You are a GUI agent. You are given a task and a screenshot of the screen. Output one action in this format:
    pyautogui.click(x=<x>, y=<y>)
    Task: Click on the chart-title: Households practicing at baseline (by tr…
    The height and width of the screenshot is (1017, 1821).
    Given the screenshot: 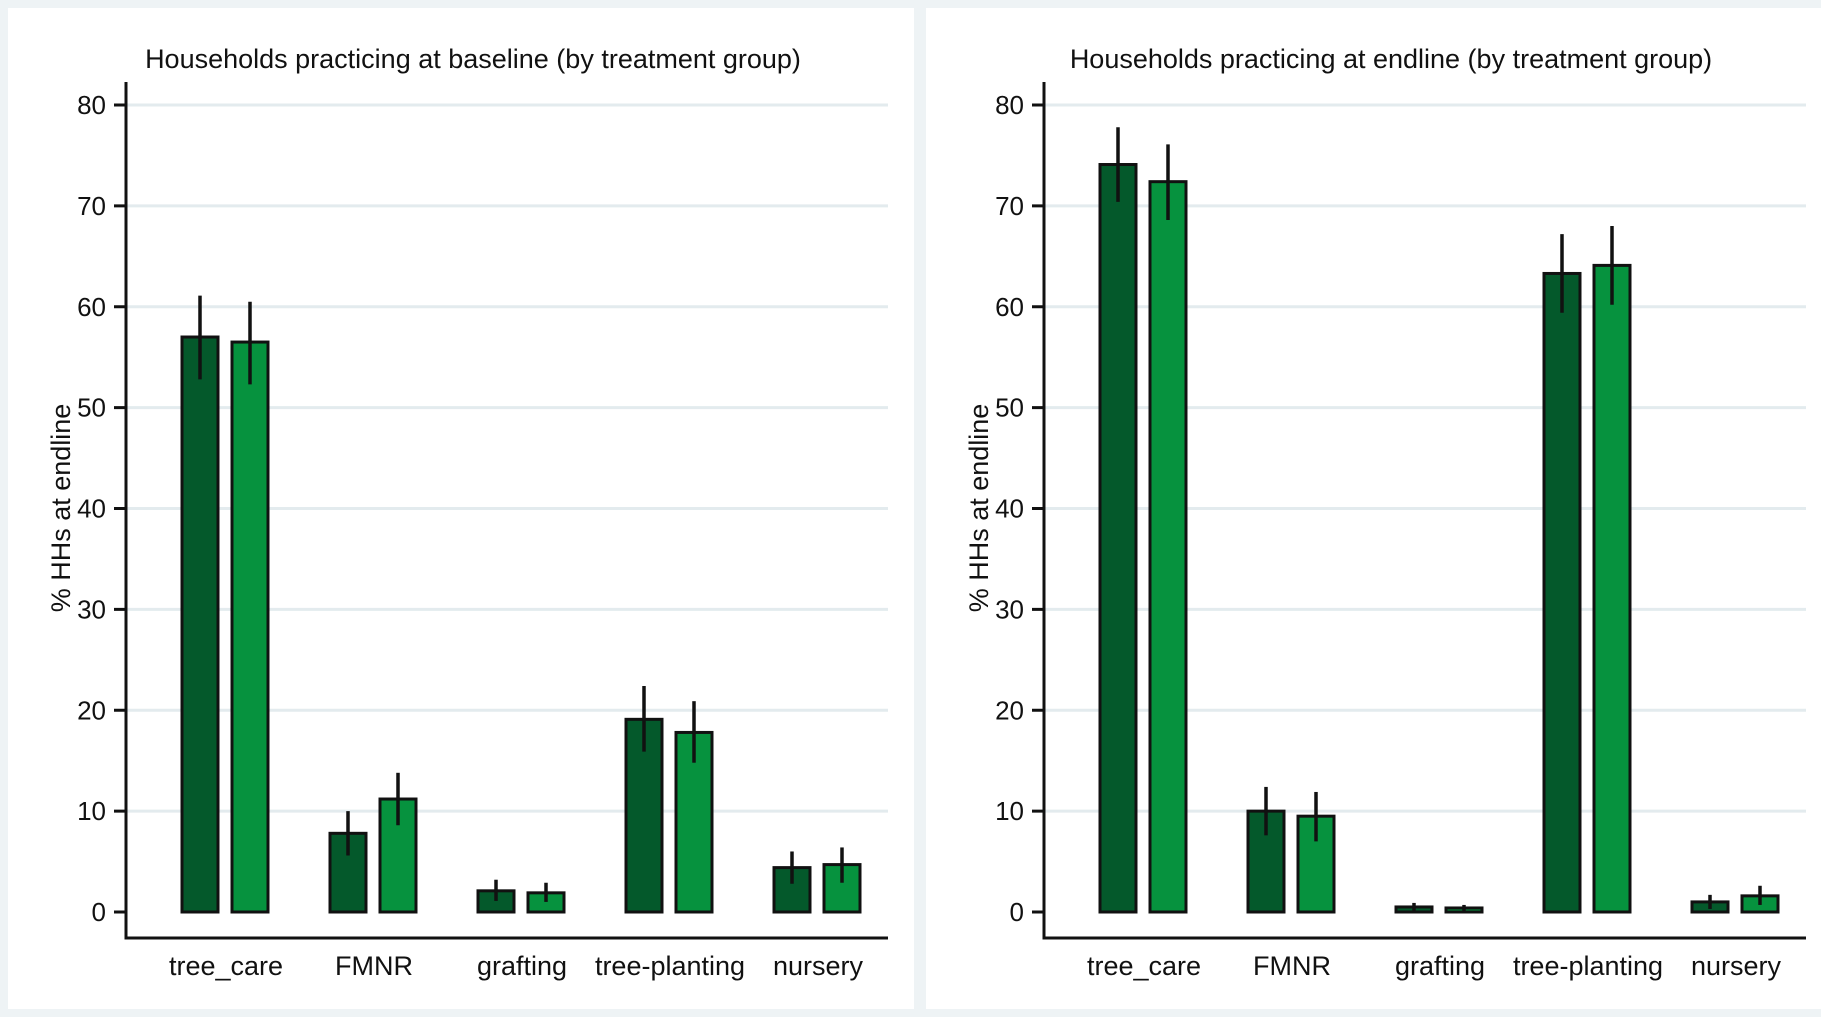 What is the action you would take?
    pyautogui.click(x=473, y=59)
    